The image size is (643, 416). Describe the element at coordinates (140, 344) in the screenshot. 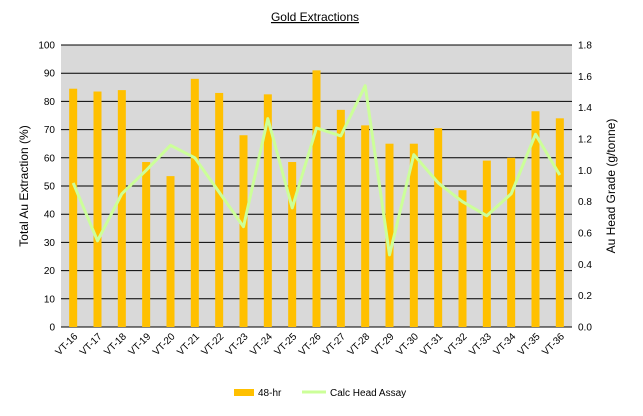

I see `x-tick-label: VT-19` at that location.